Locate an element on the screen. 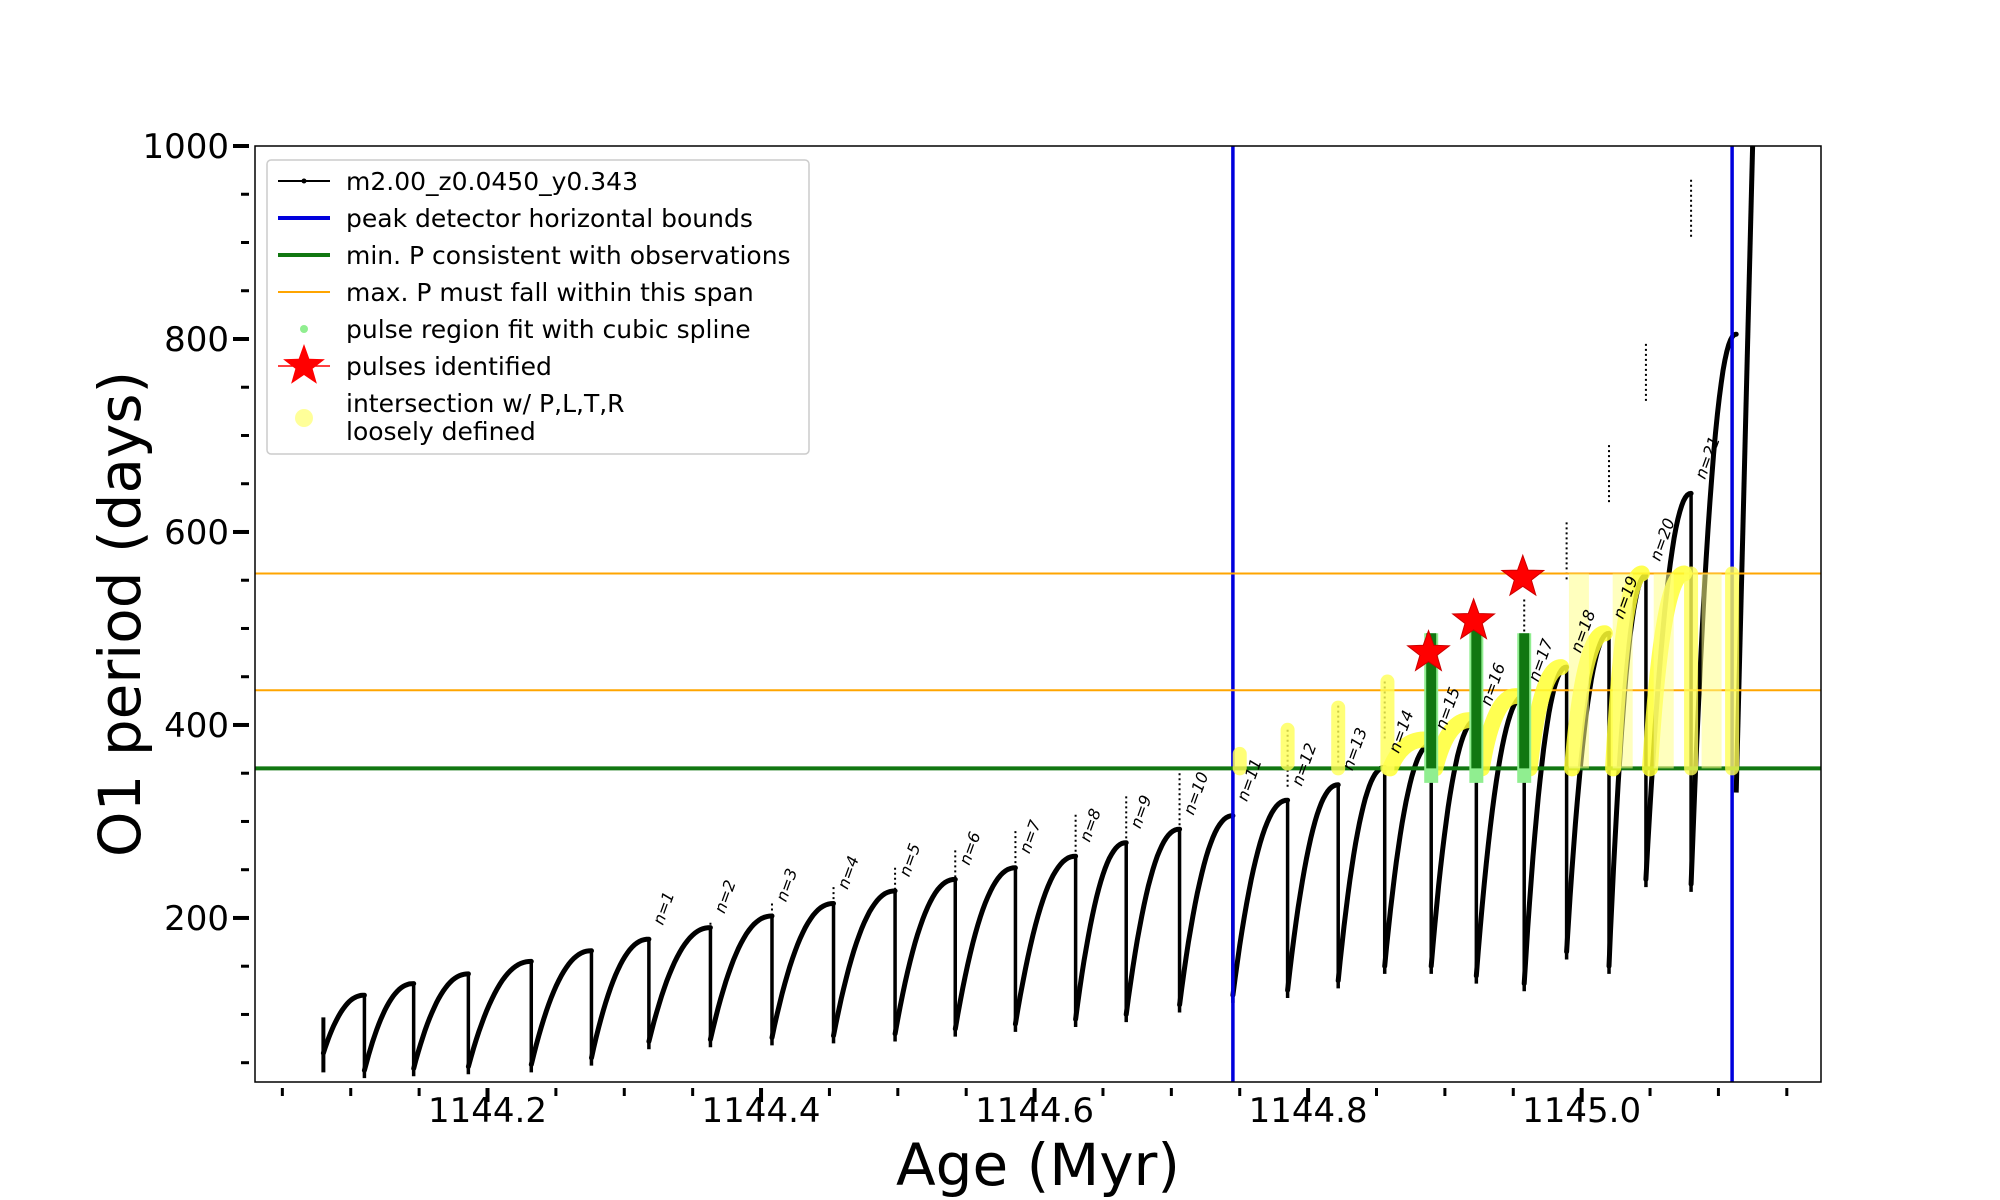 The height and width of the screenshot is (1200, 2000). pulse-label-8: n=8 is located at coordinates (1090, 825).